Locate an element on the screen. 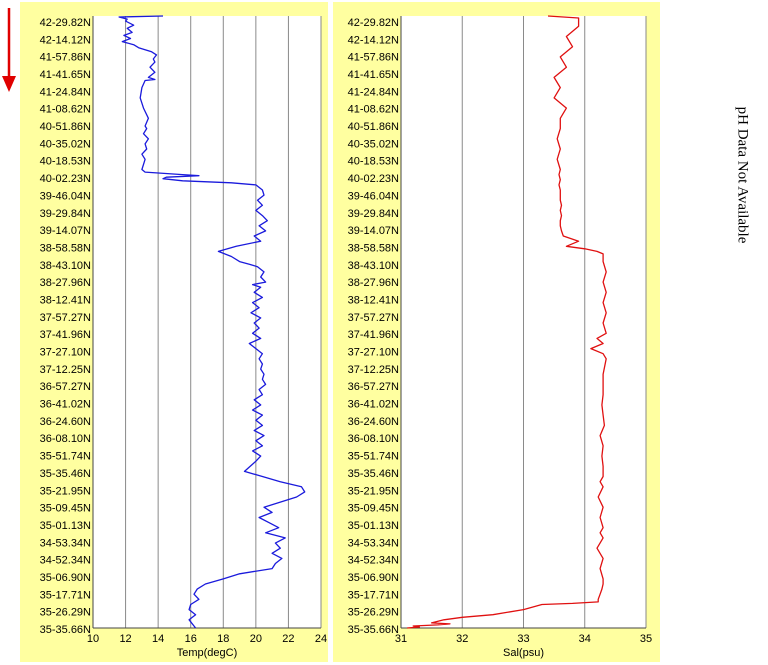 This screenshot has width=768, height=665. x-tick-label: 14 is located at coordinates (158, 639).